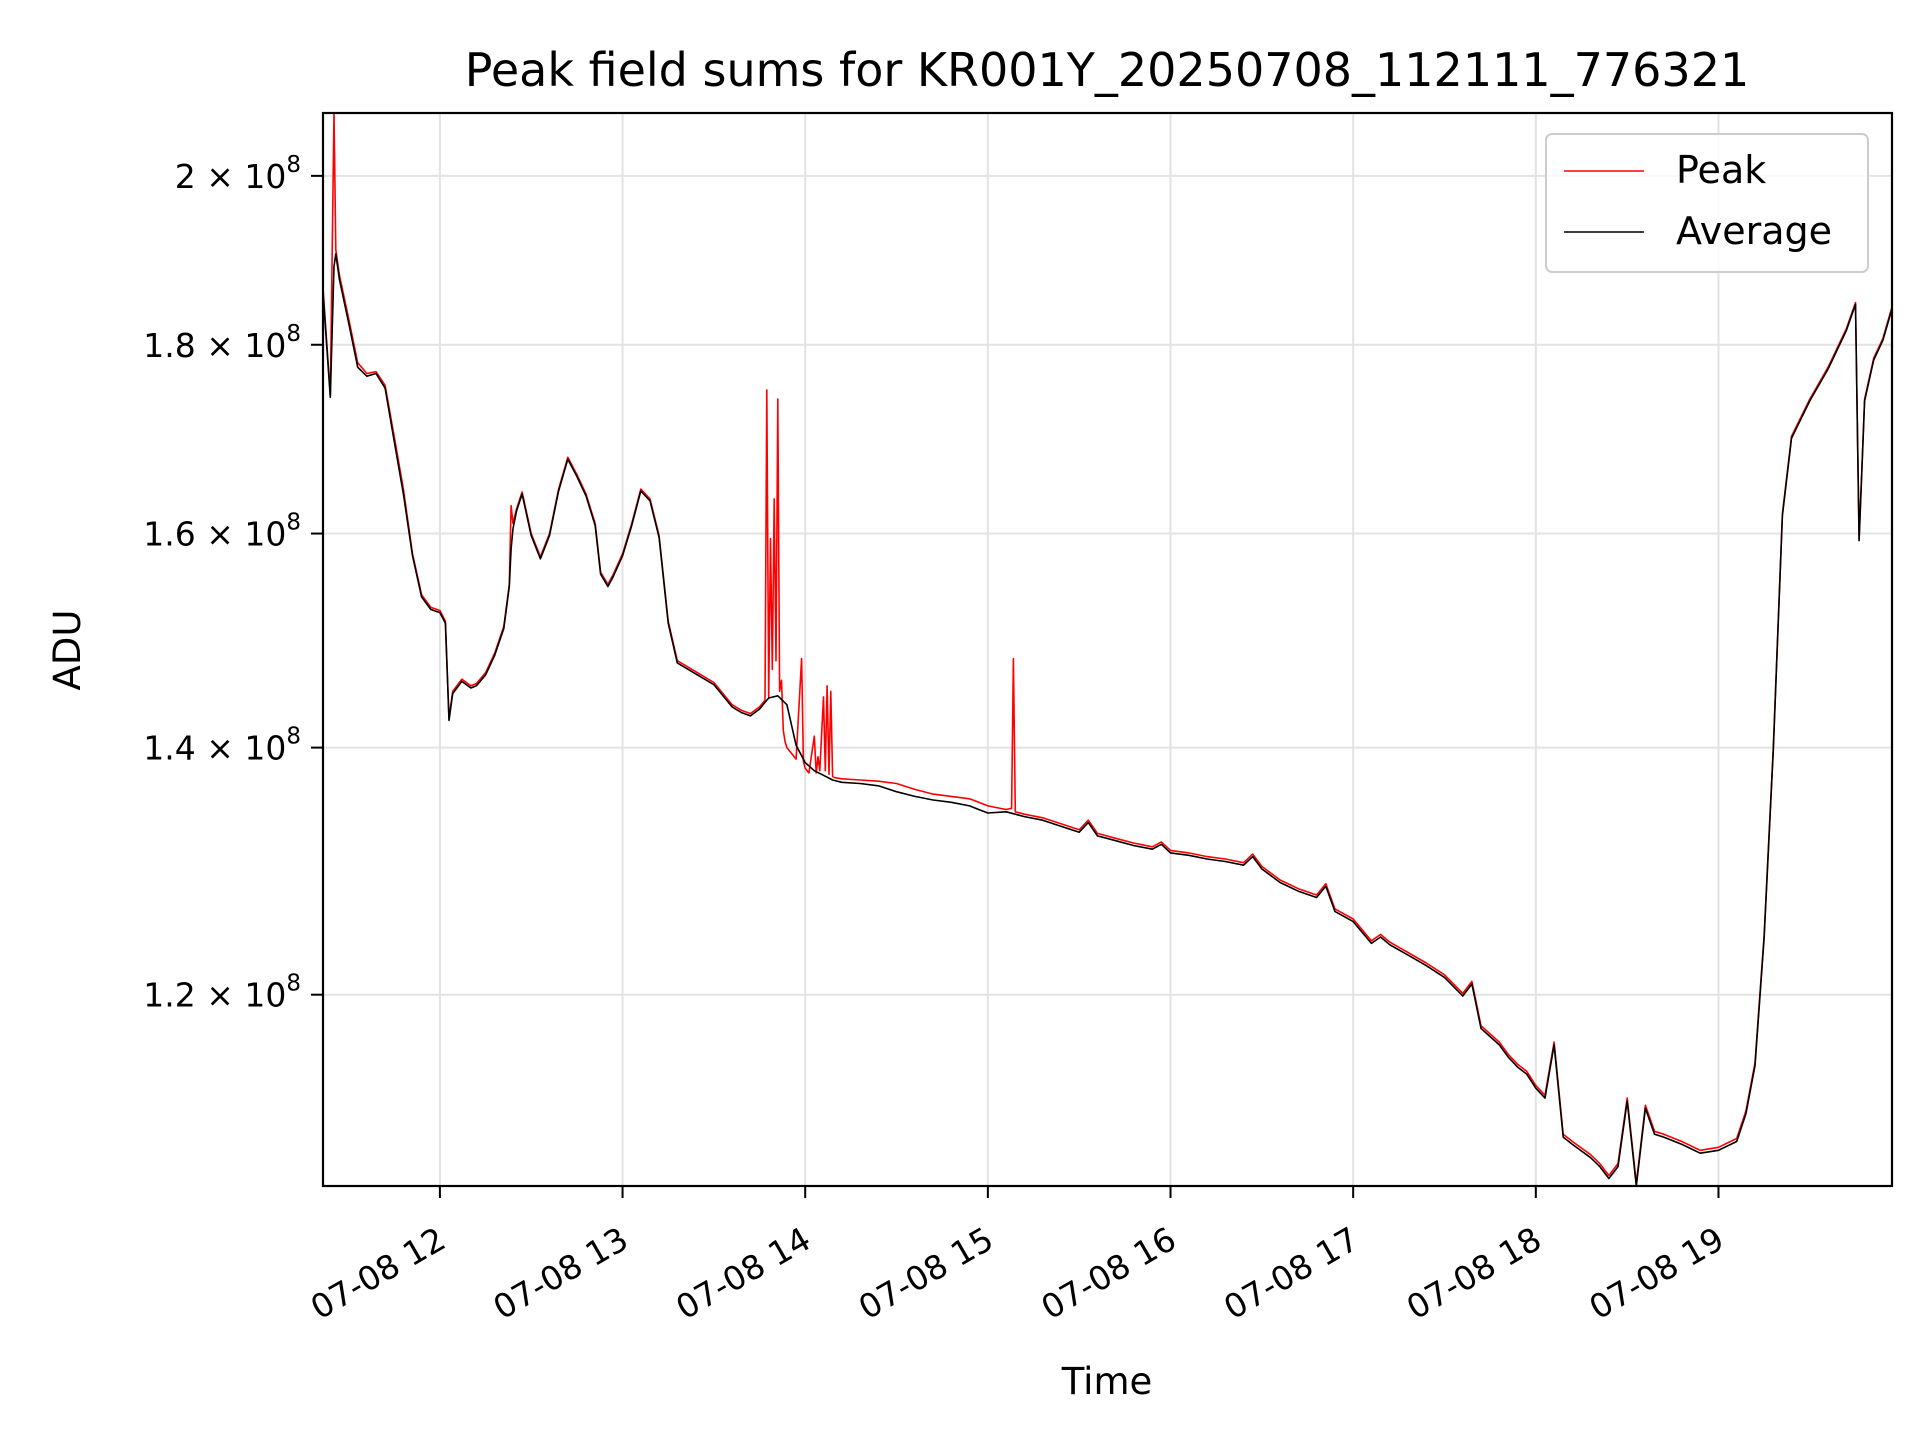 The image size is (1920, 1440). What do you see at coordinates (214, 995) in the screenshot?
I see `y-tick-mantissa: 1.2 × 10` at bounding box center [214, 995].